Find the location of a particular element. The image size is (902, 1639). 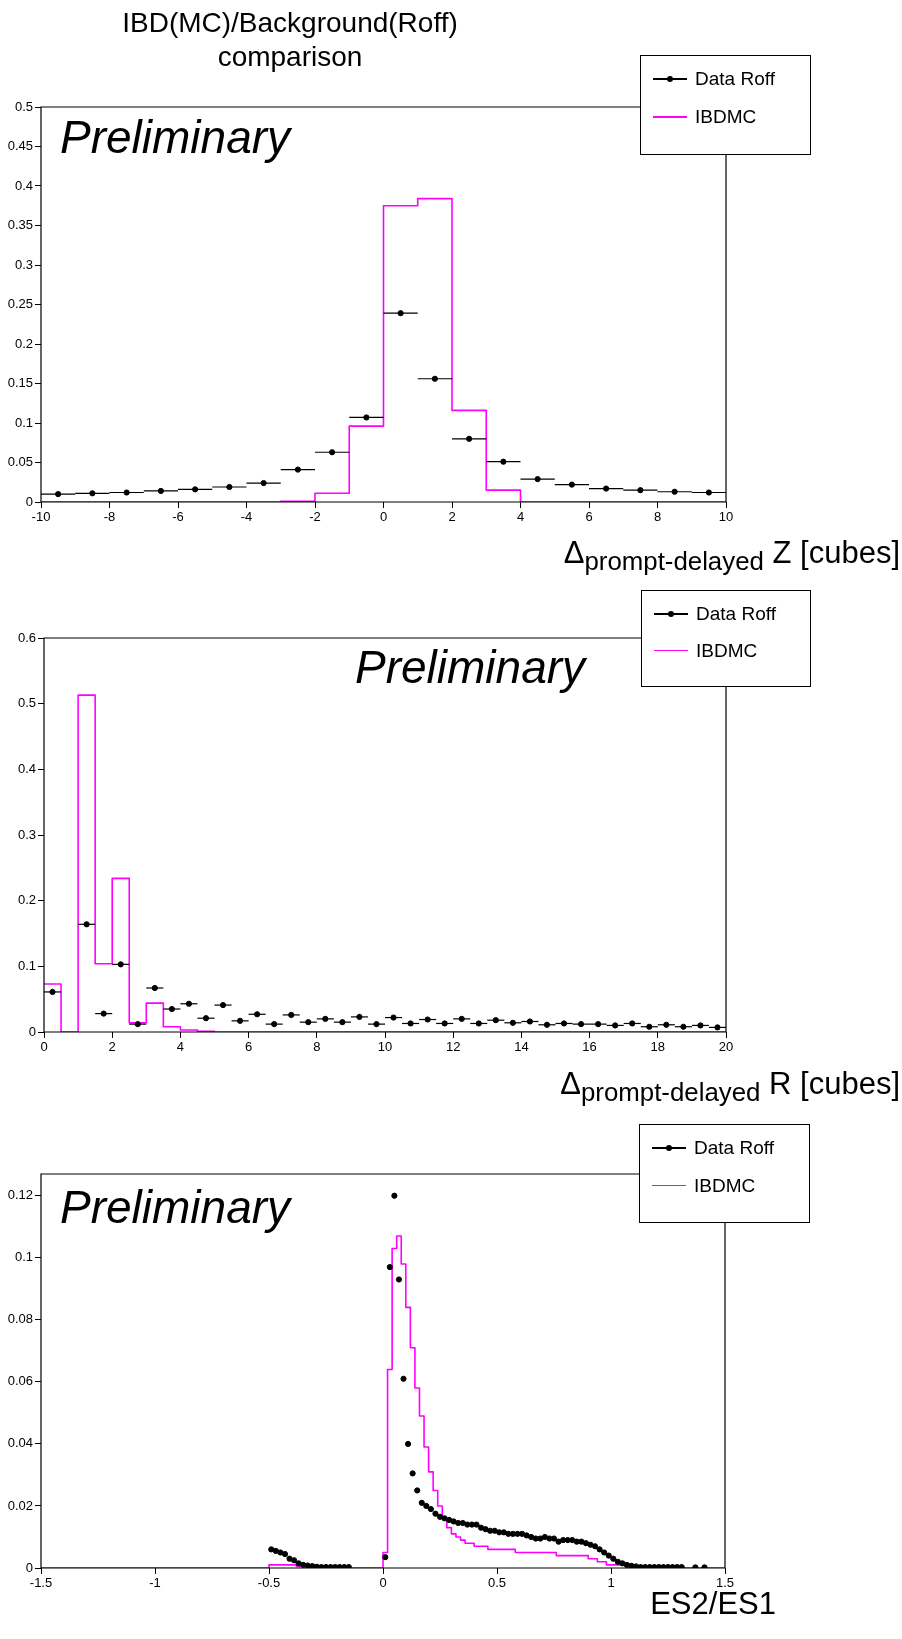

x-tick-label: -4 is located at coordinates (246, 517).